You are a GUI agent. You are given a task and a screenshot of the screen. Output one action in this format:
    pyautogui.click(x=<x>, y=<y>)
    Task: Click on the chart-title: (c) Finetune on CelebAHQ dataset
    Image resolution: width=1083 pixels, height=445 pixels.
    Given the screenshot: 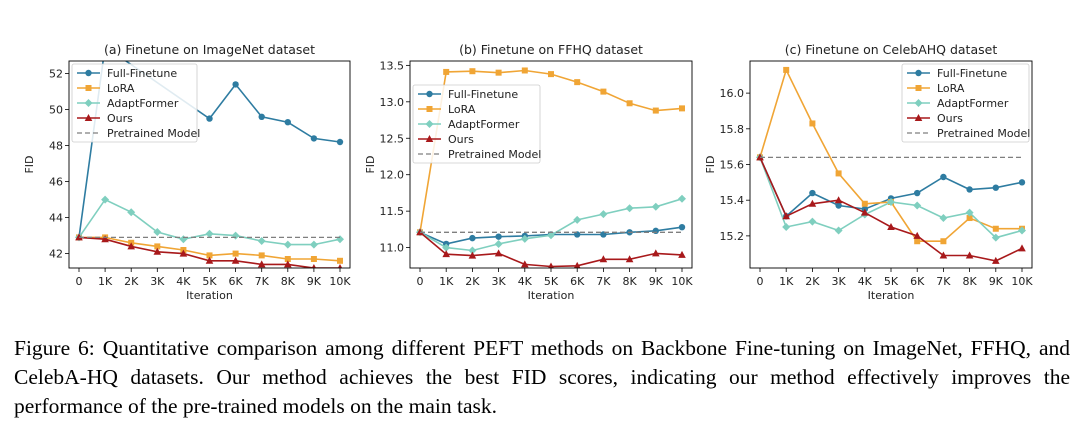 What is the action you would take?
    pyautogui.click(x=891, y=49)
    